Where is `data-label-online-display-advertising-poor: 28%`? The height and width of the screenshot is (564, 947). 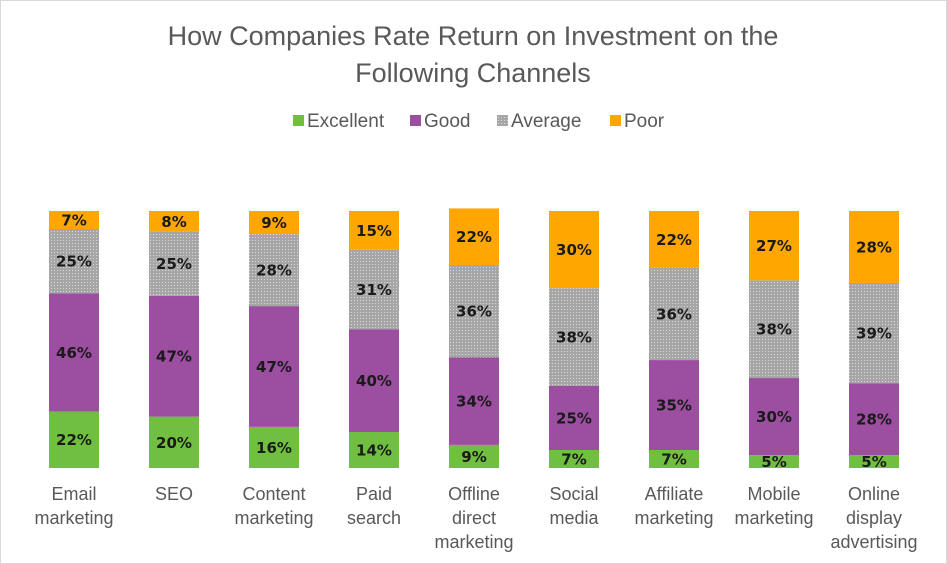
data-label-online-display-advertising-poor: 28% is located at coordinates (874, 247).